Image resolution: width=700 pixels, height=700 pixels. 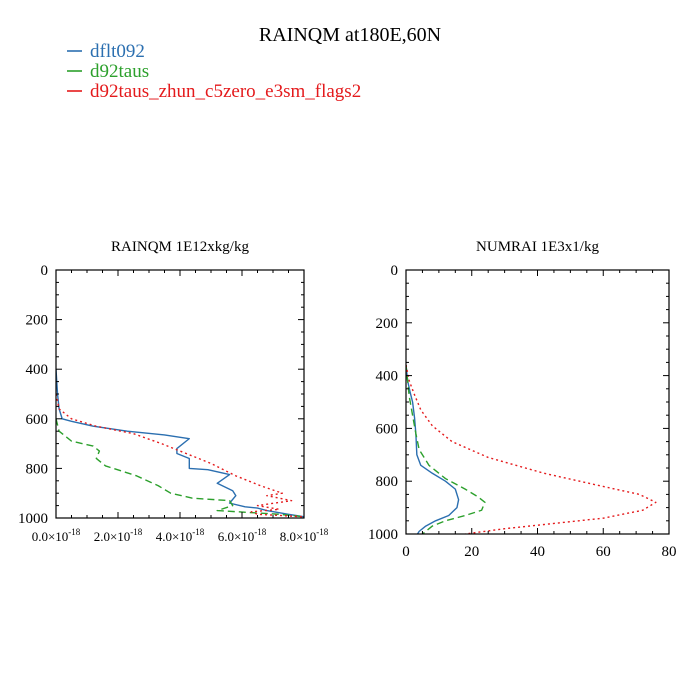 What do you see at coordinates (406, 552) in the screenshot?
I see `x-tick-label: 0` at bounding box center [406, 552].